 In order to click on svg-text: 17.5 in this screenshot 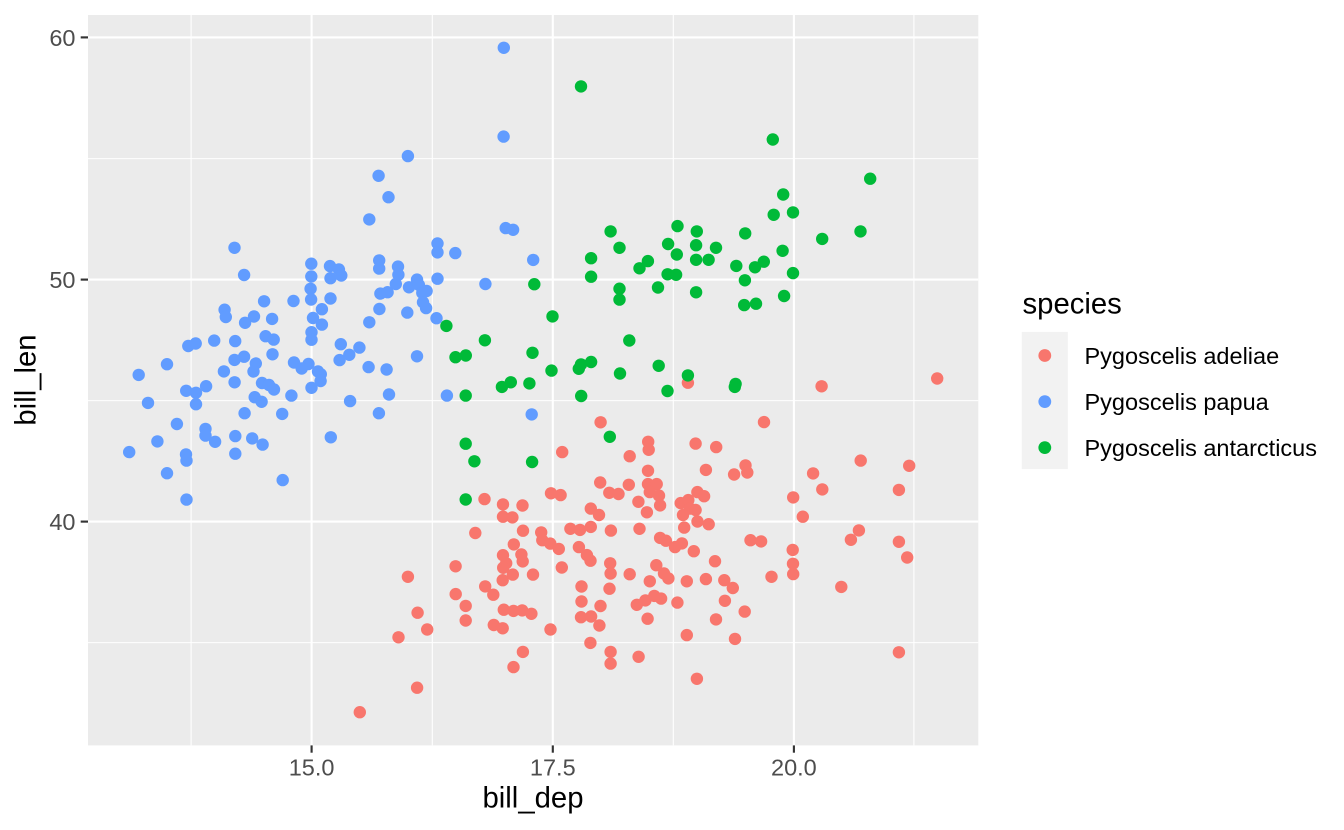, I will do `click(553, 768)`.